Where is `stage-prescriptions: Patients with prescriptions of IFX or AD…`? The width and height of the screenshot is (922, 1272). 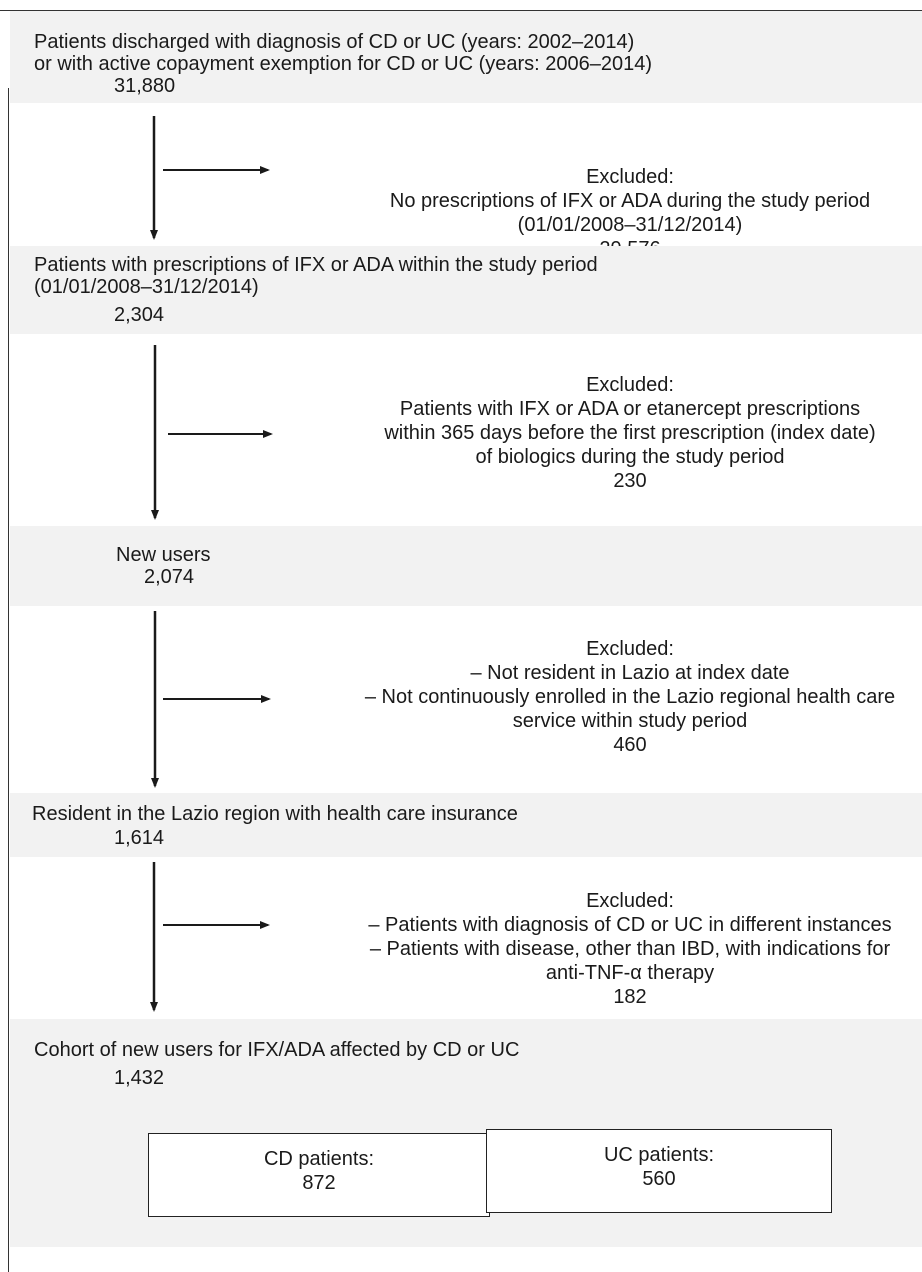 stage-prescriptions: Patients with prescriptions of IFX or AD… is located at coordinates (466, 290).